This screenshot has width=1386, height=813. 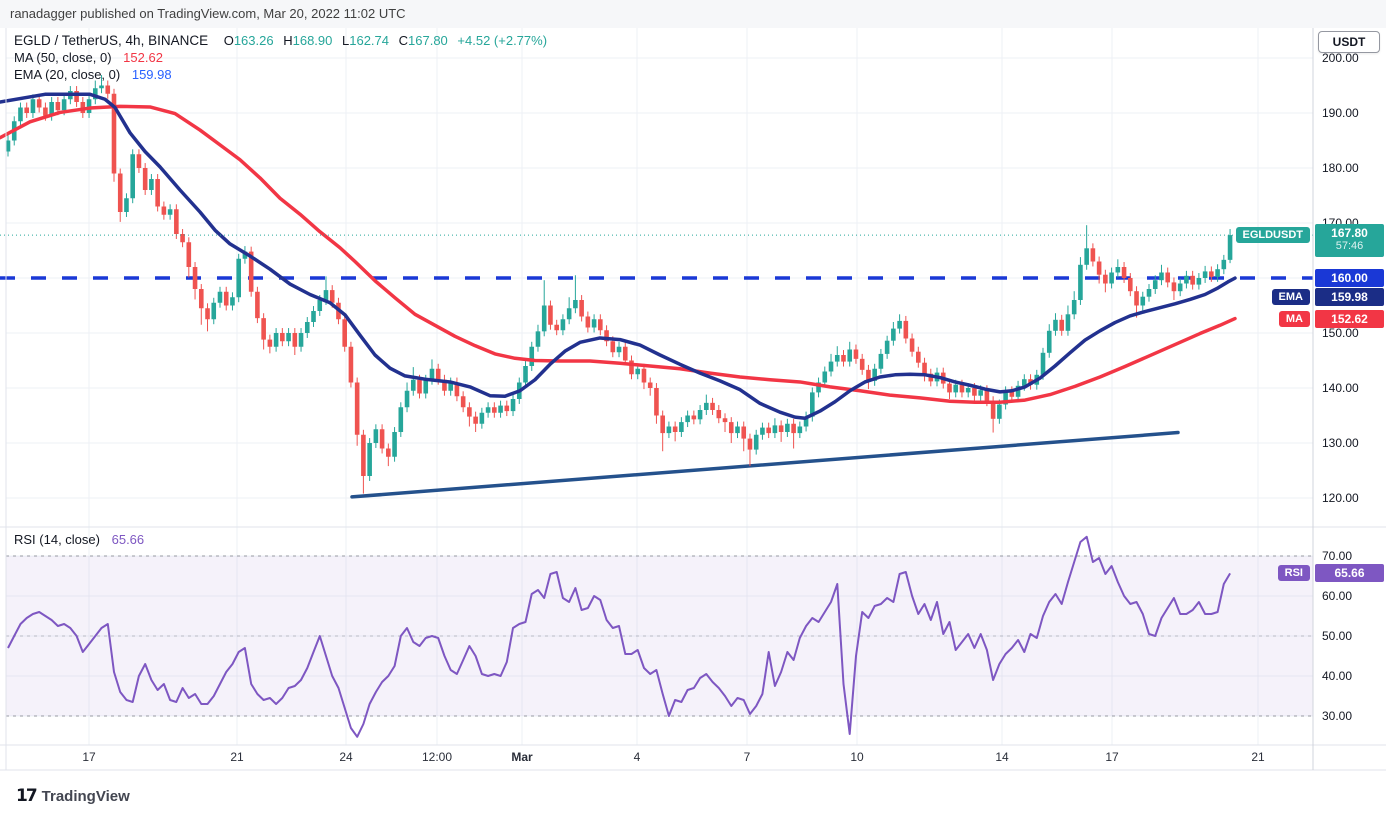 What do you see at coordinates (369, 40) in the screenshot?
I see `ohlc-low-value: 162.74` at bounding box center [369, 40].